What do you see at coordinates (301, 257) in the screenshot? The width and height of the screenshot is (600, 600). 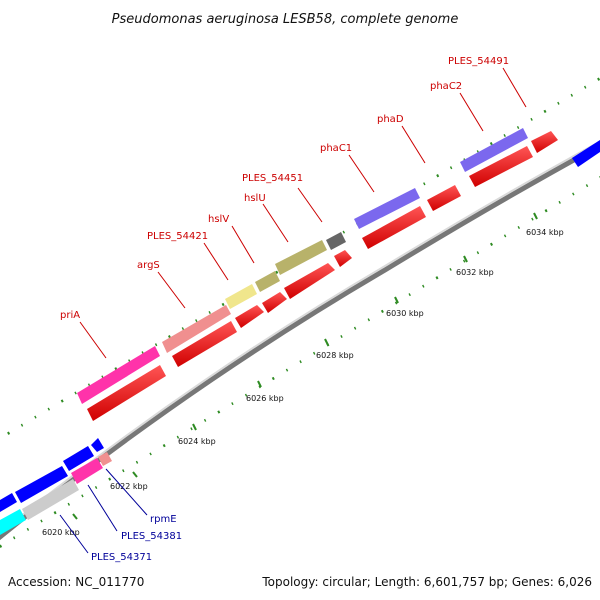 I see `PLES-54441-block` at bounding box center [301, 257].